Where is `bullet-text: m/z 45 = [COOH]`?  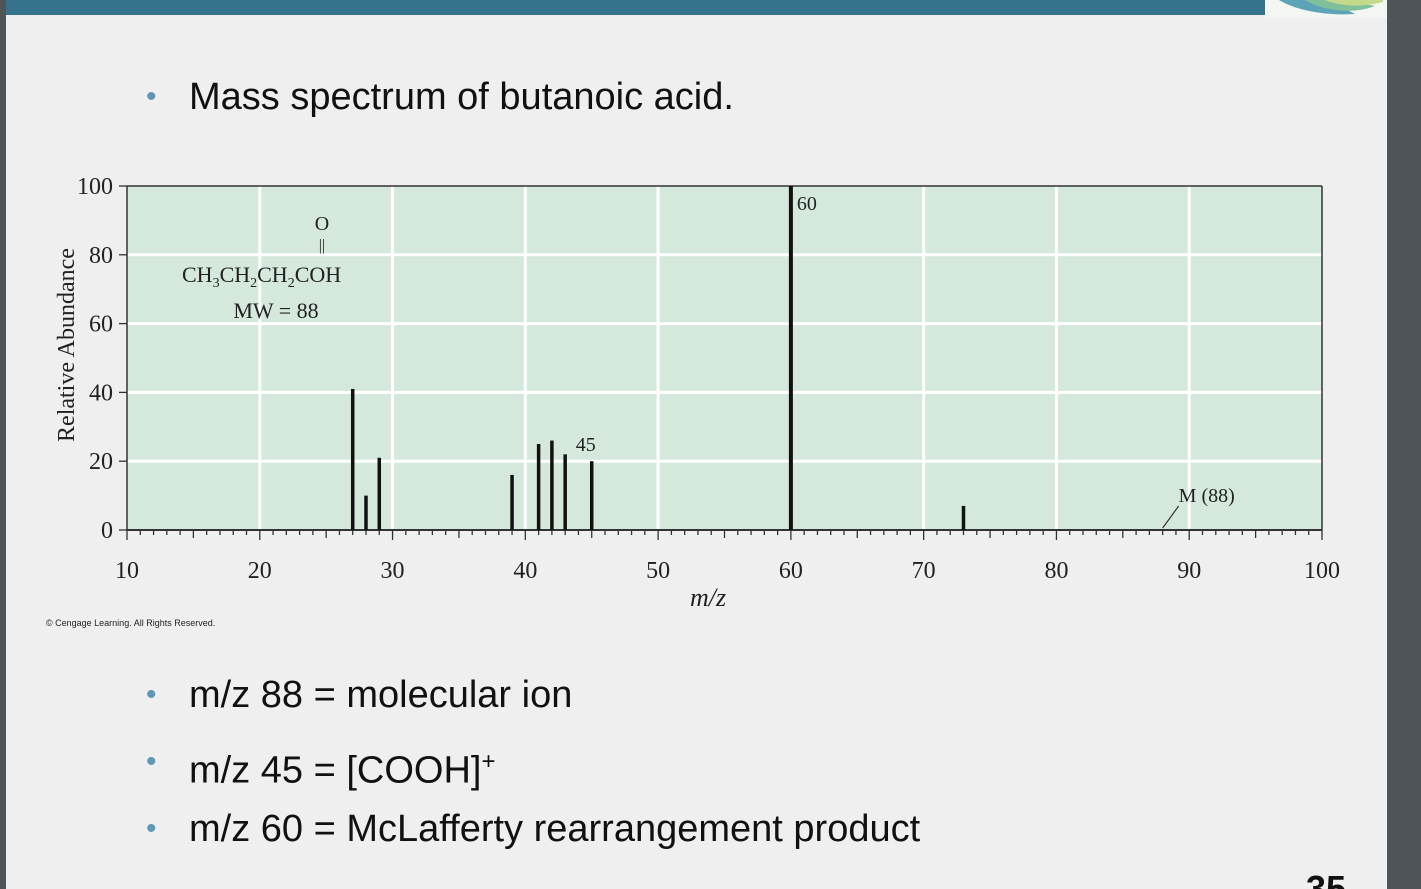
bullet-text: m/z 45 = [COOH] is located at coordinates (335, 770).